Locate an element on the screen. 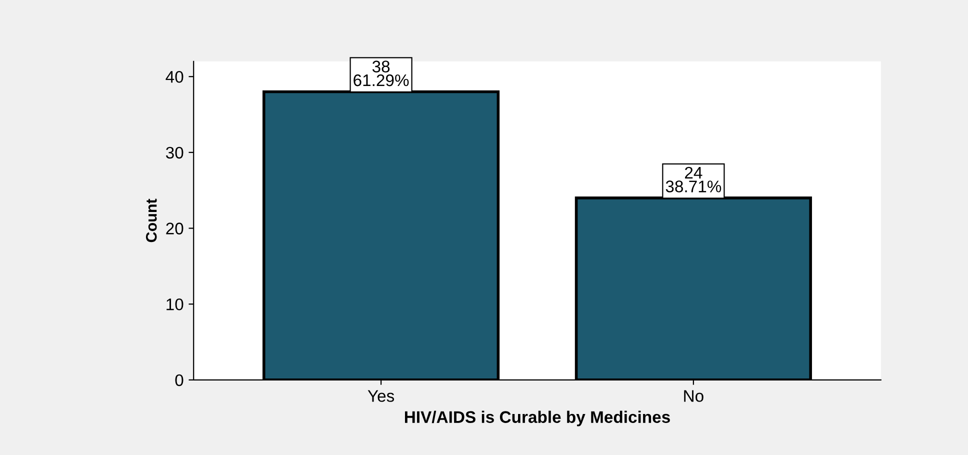 This screenshot has height=455, width=968. y-axis-title: Count is located at coordinates (151, 220).